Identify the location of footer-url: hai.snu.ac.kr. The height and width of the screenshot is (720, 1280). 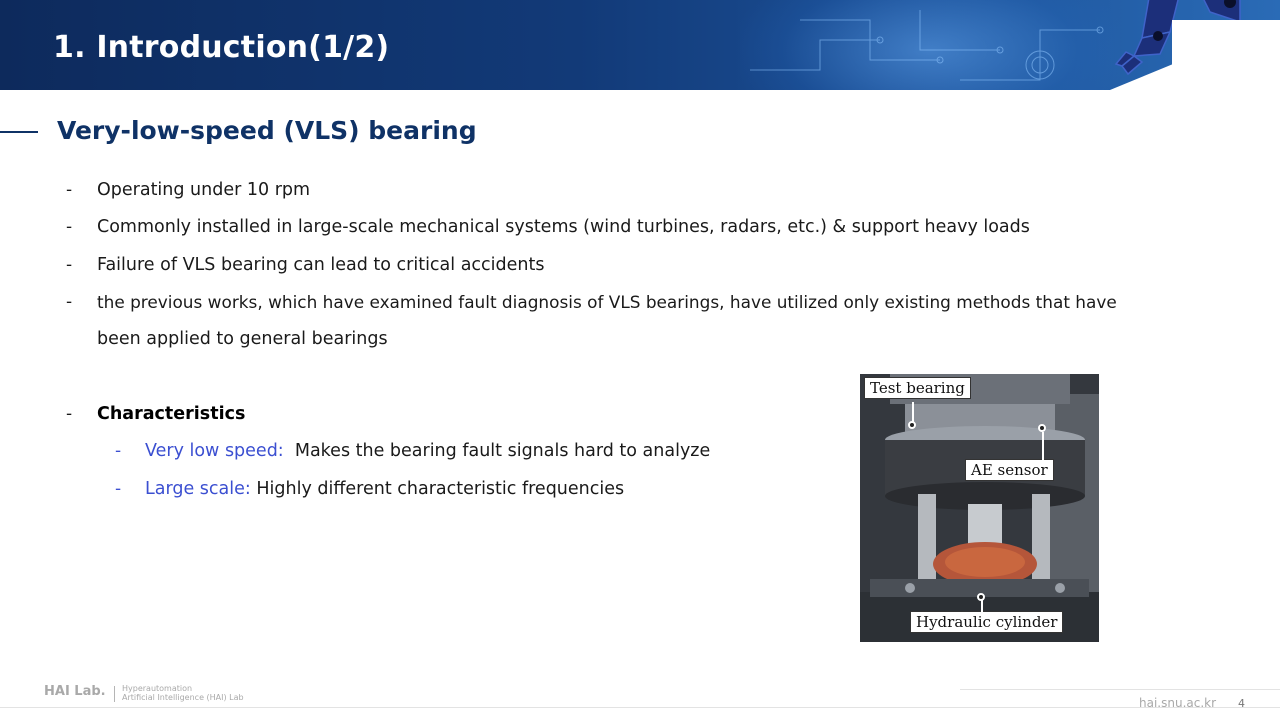
(1178, 703).